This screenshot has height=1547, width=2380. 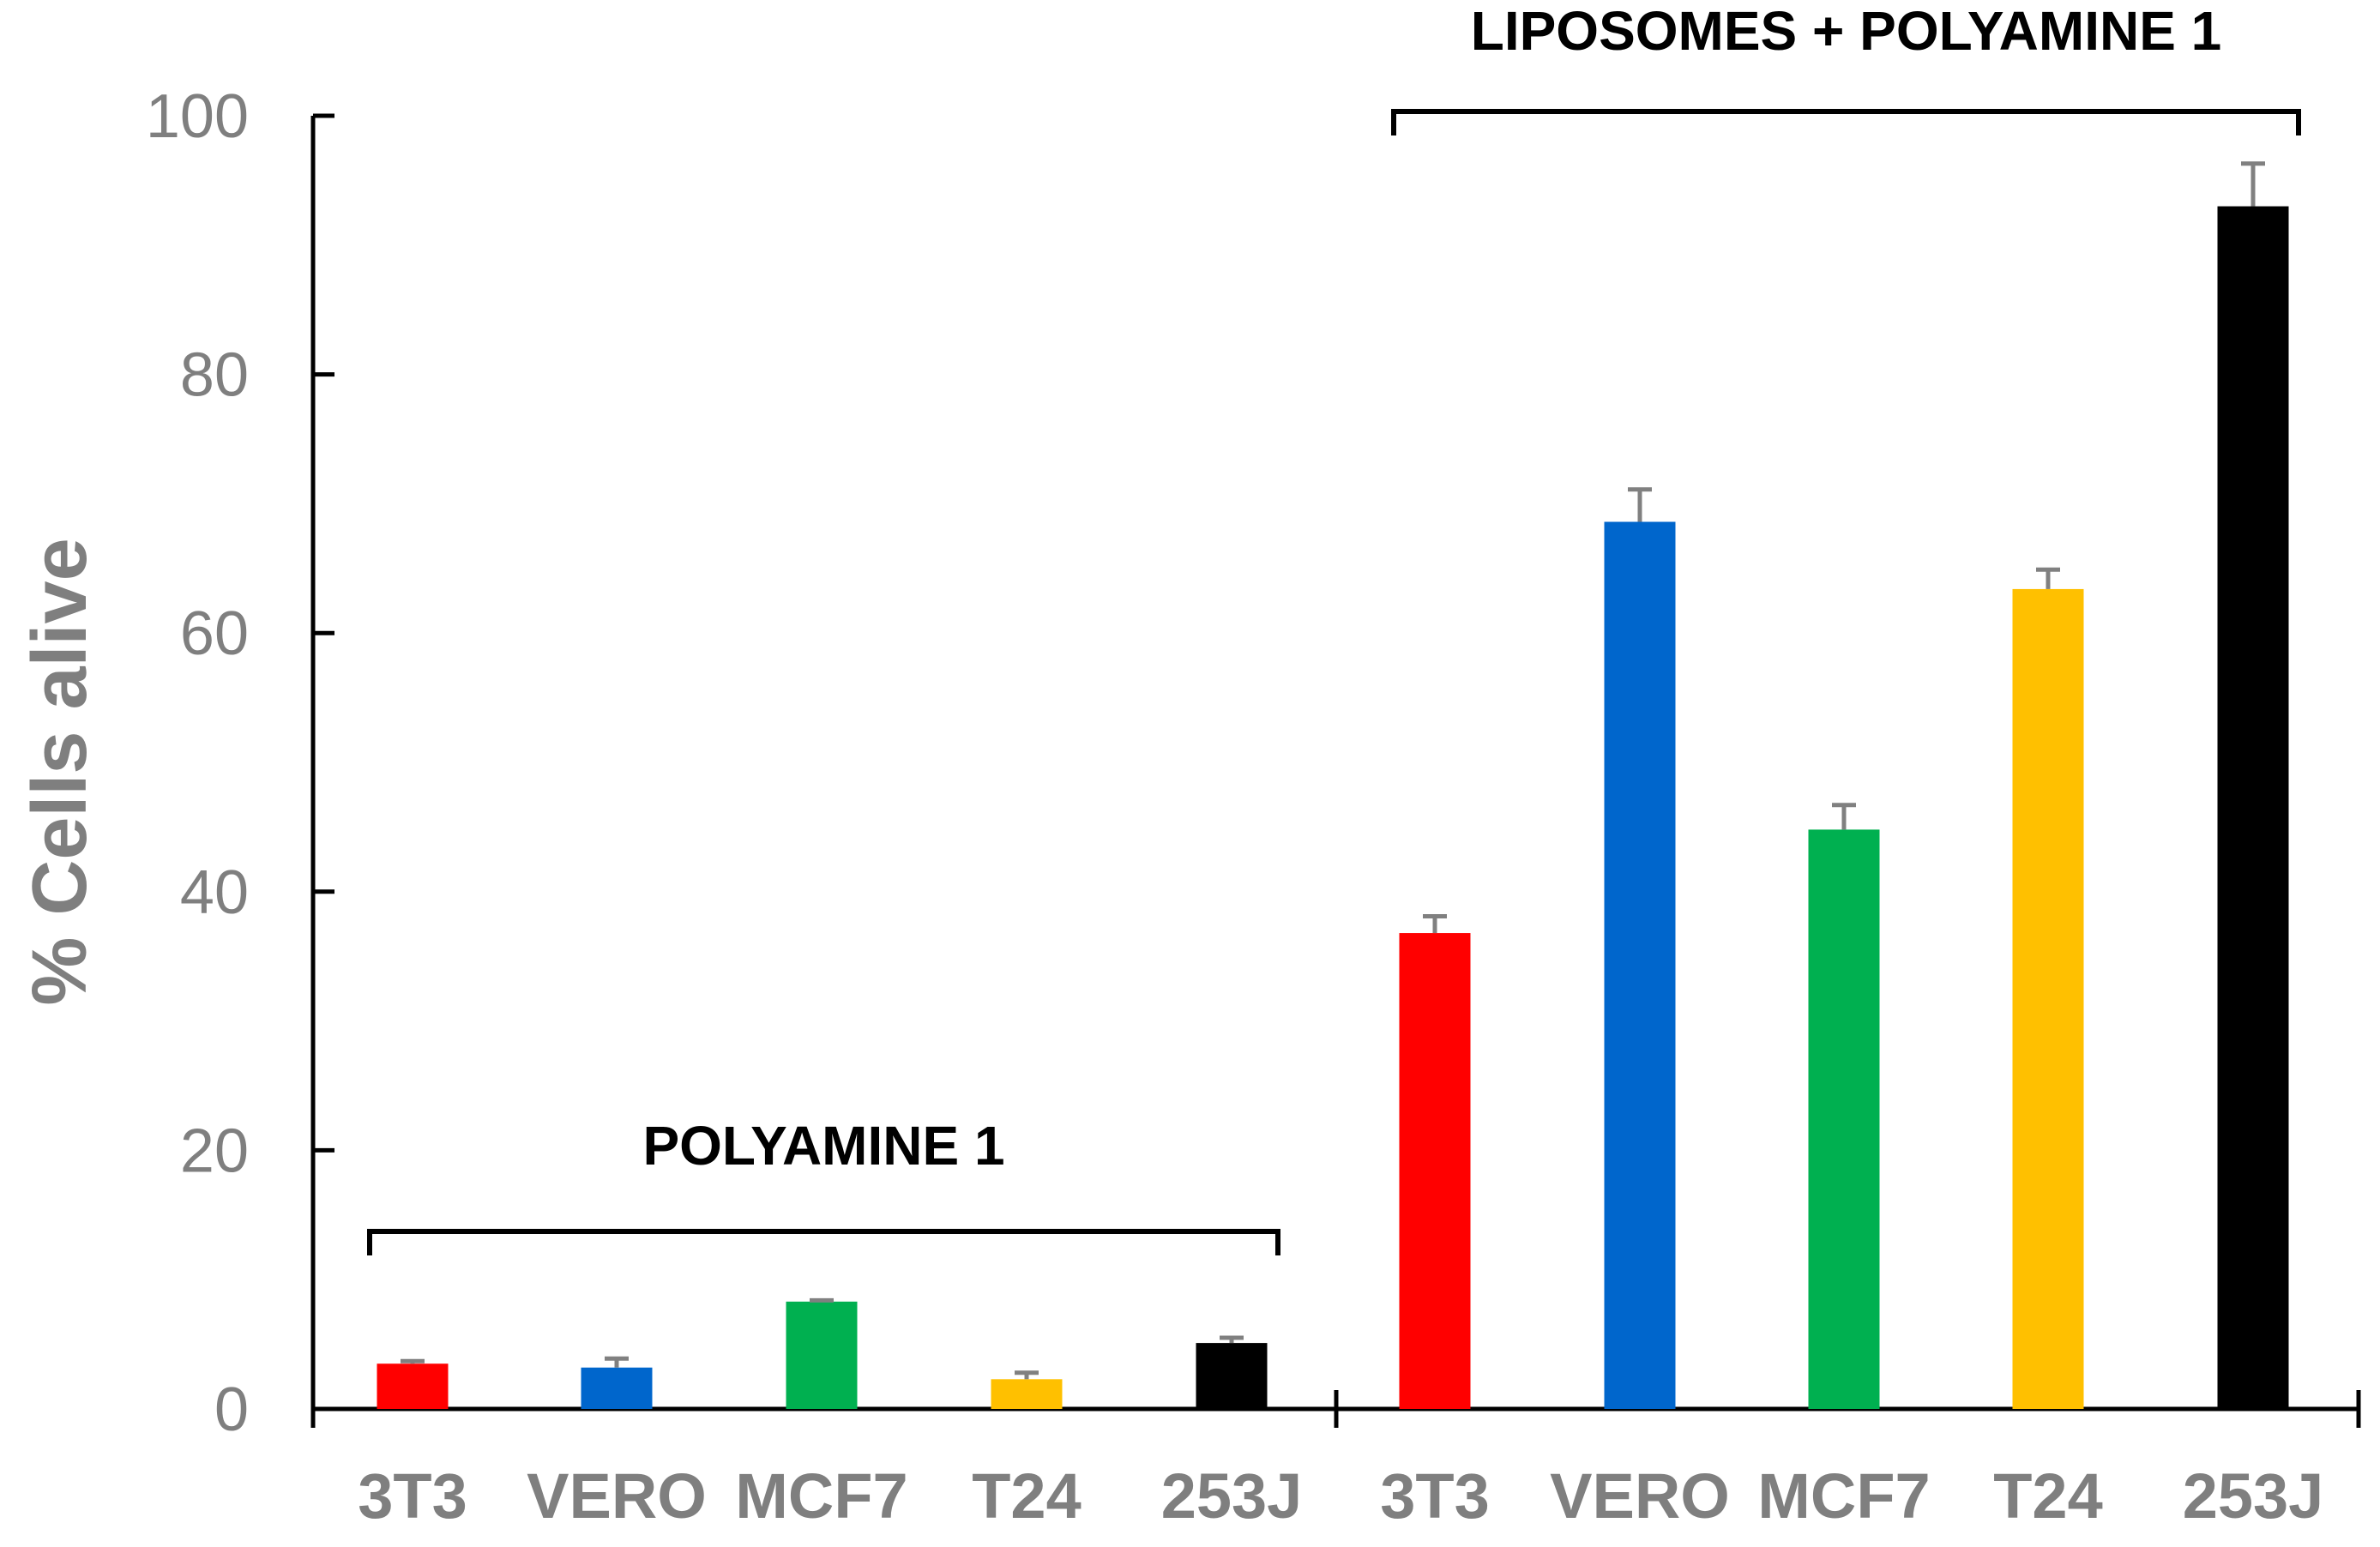 I want to click on group-label: POLYAMINE 1, so click(x=823, y=1146).